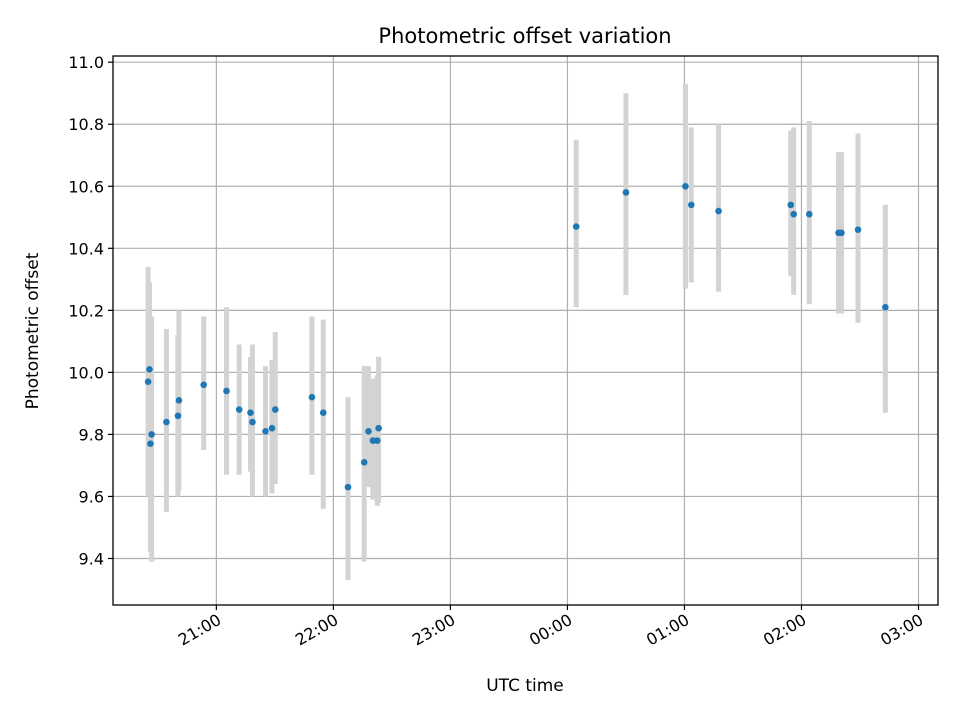  Describe the element at coordinates (86, 248) in the screenshot. I see `y-tick-label: 10.4` at that location.